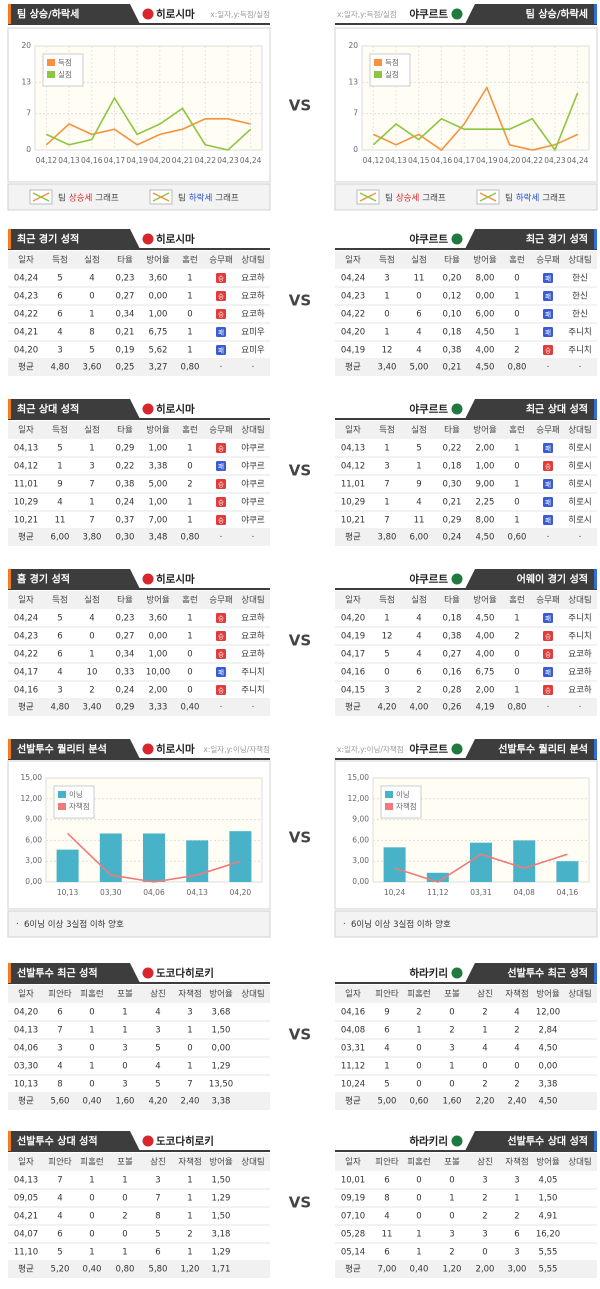  I want to click on result-label: 패, so click(548, 448).